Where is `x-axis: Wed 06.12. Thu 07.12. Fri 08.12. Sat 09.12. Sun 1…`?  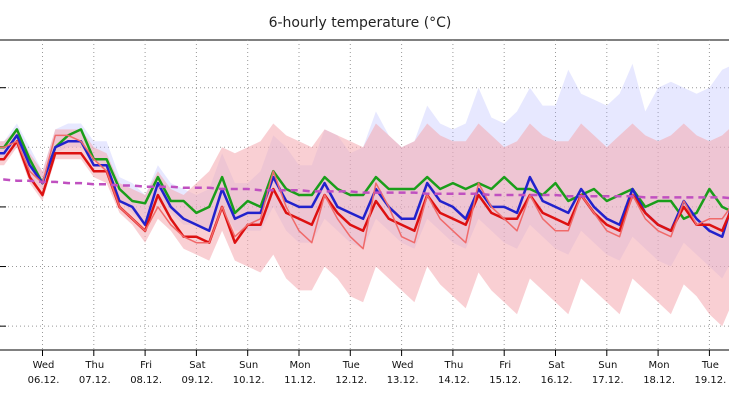 x-axis: Wed 06.12. Thu 07.12. Fri 08.12. Sat 09.12. Sun 1… is located at coordinates (377, 368).